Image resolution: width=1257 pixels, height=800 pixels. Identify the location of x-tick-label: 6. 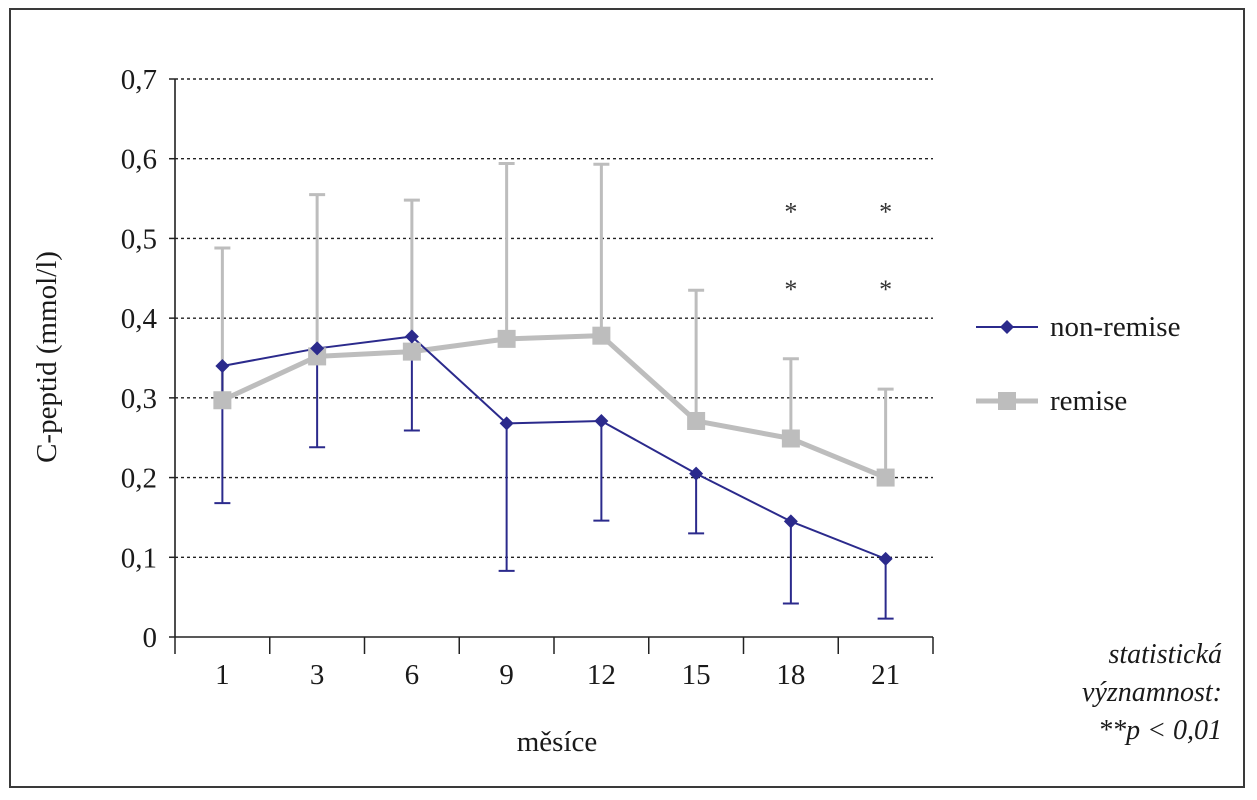
(412, 675).